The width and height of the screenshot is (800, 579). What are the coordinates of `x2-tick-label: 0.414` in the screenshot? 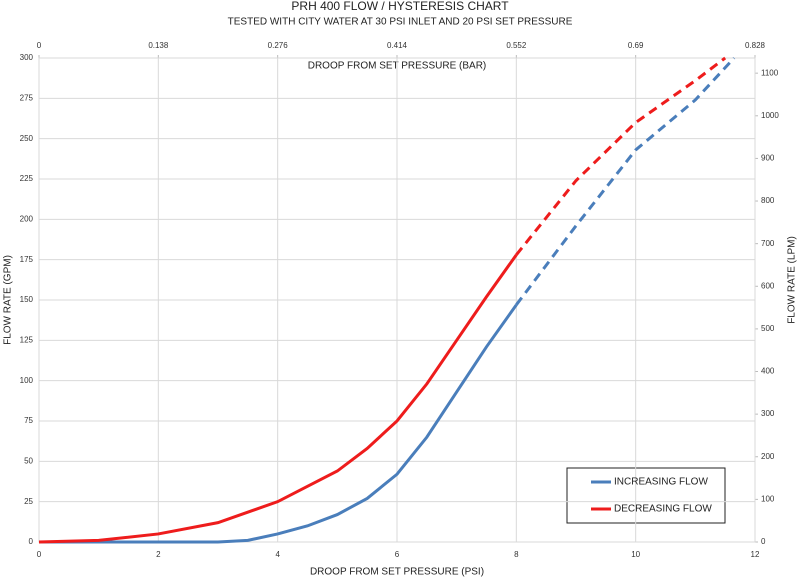 It's located at (397, 45).